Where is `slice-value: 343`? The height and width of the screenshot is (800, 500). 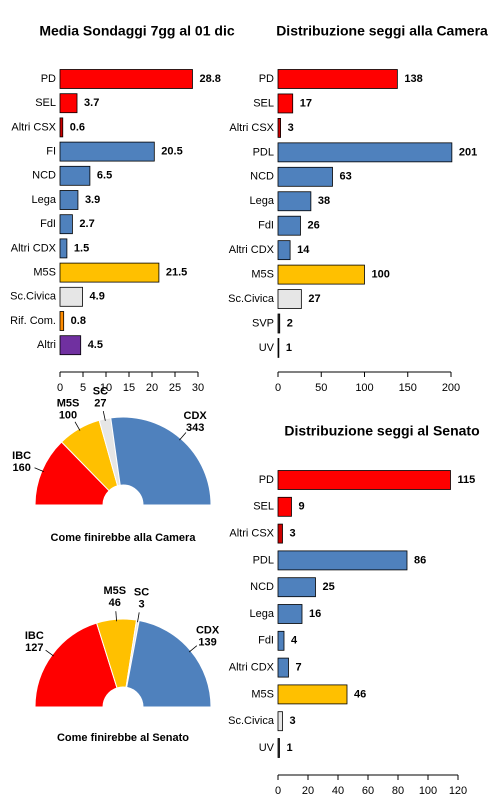 slice-value: 343 is located at coordinates (195, 428).